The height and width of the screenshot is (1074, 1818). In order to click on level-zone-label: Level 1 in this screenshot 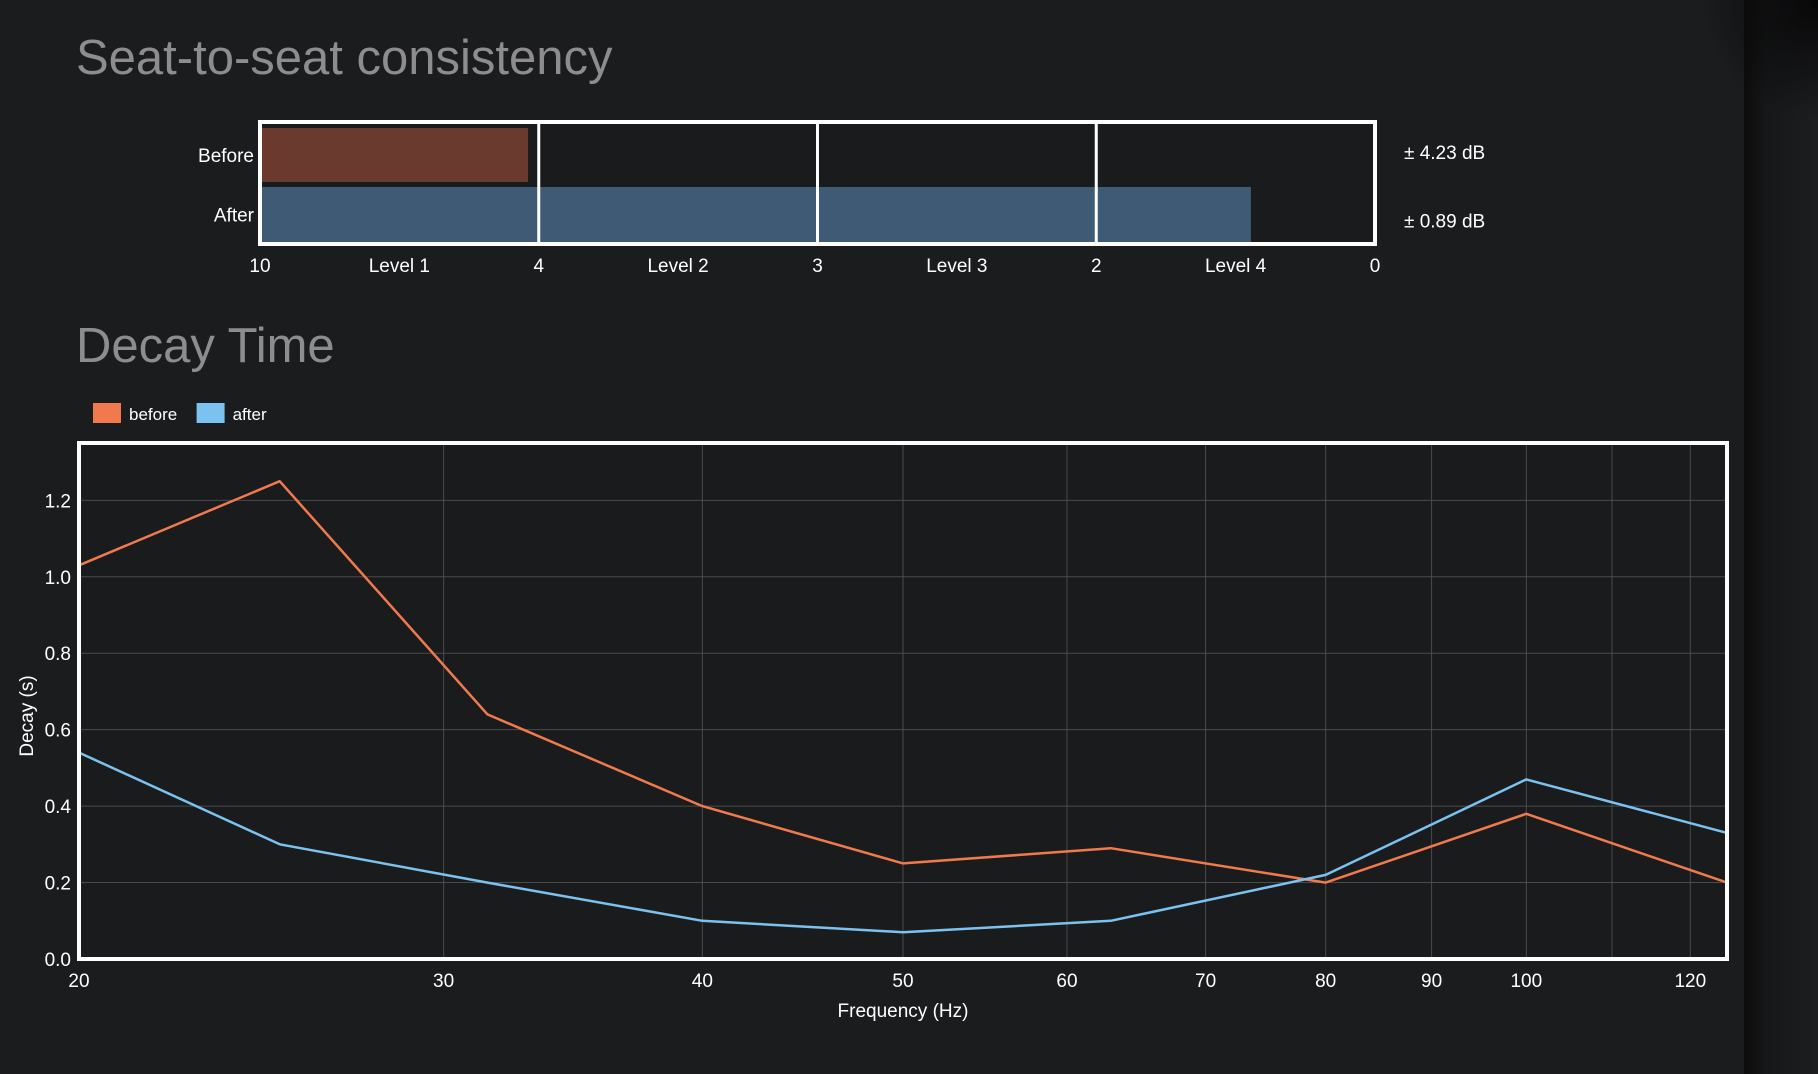, I will do `click(399, 266)`.